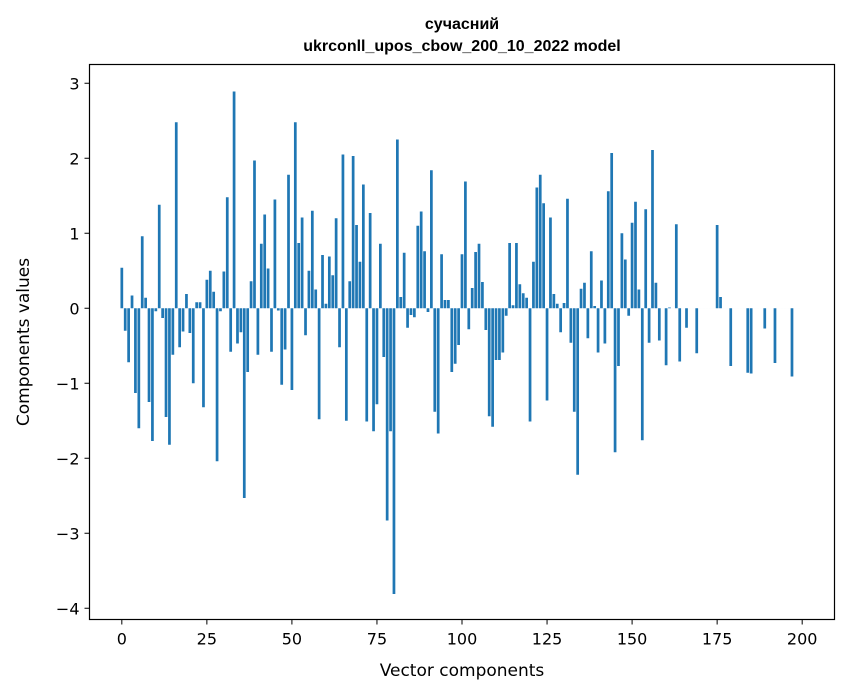 The height and width of the screenshot is (696, 847). I want to click on x-tick-label: 150, so click(632, 639).